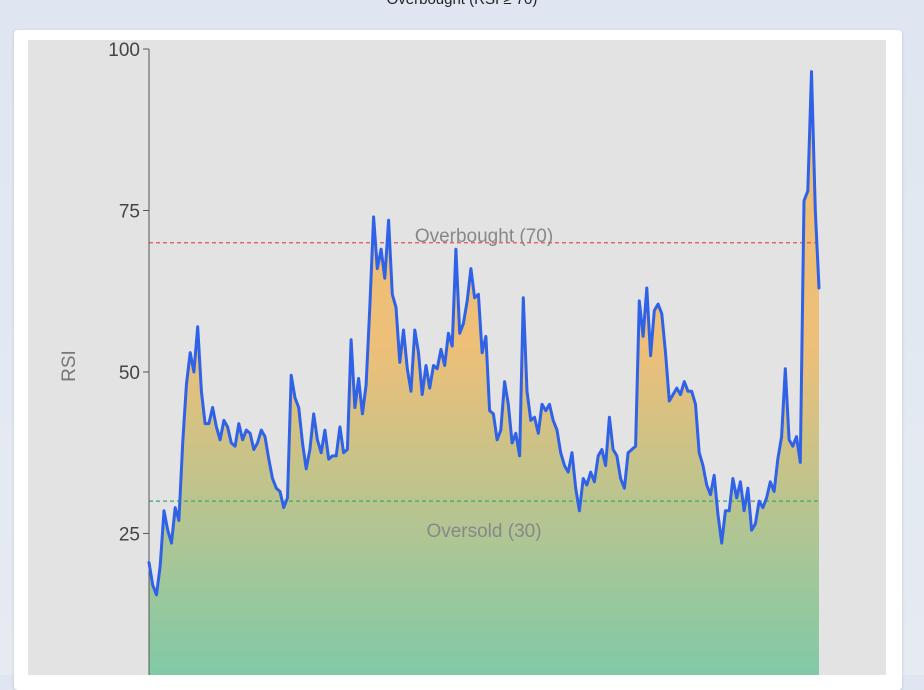  Describe the element at coordinates (69, 366) in the screenshot. I see `y-axis-label: RSI` at that location.